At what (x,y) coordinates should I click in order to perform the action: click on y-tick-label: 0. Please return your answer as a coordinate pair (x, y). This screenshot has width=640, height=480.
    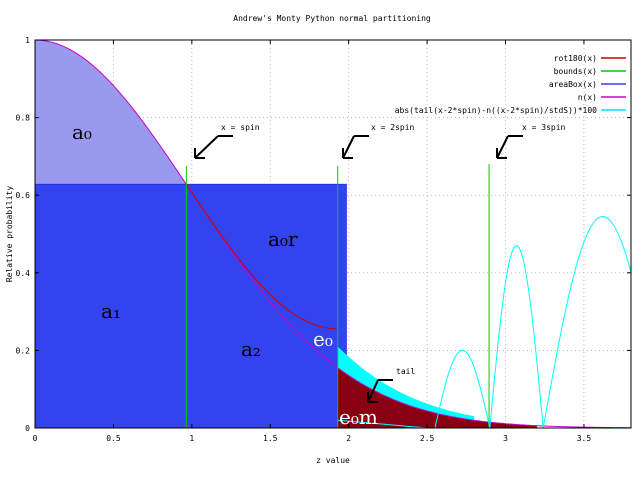
    Looking at the image, I should click on (27, 428).